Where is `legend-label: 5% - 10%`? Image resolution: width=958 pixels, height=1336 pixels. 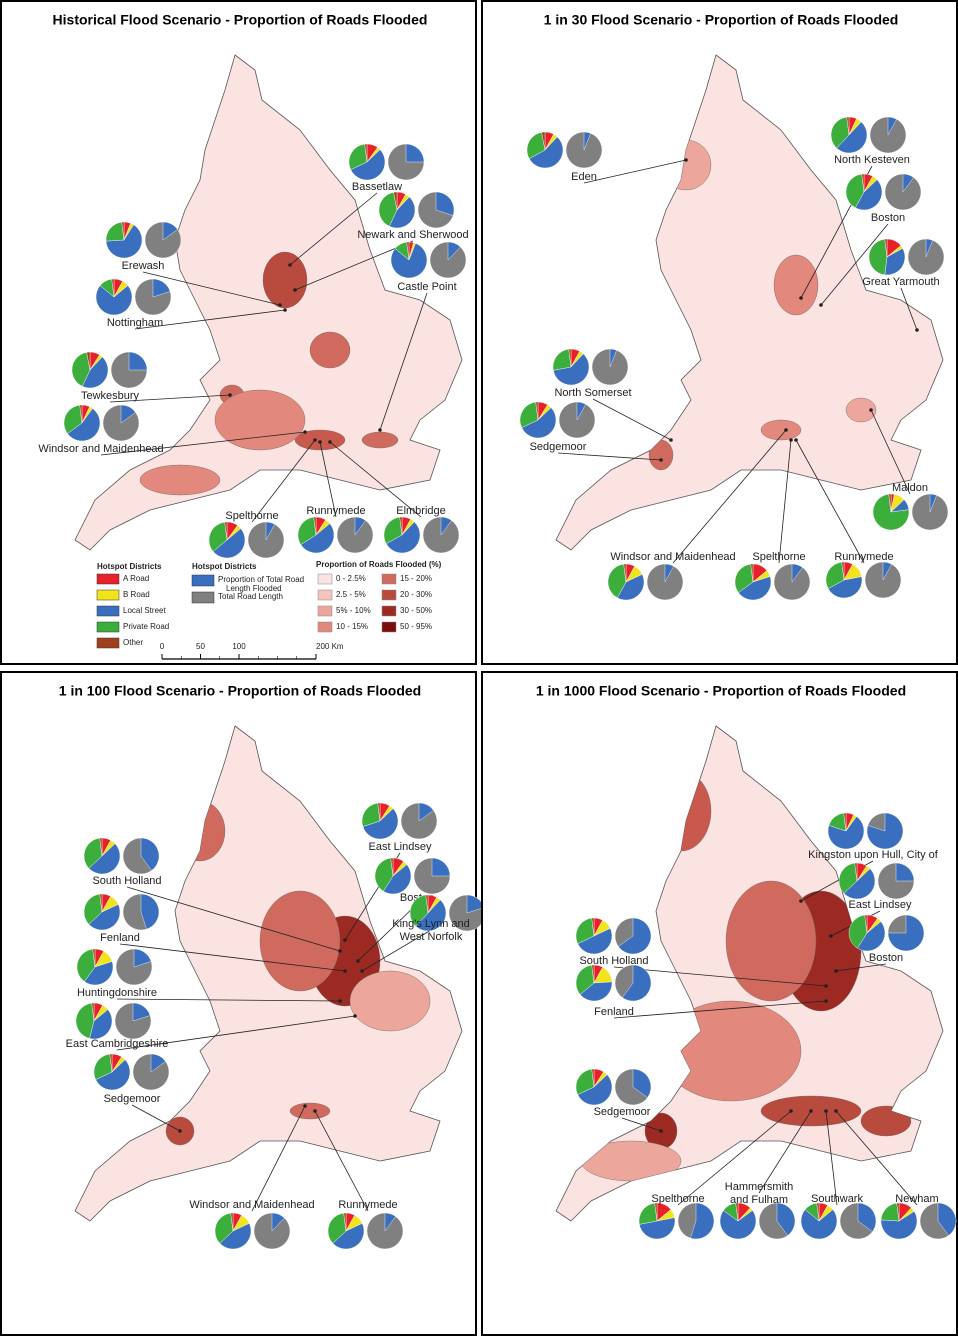 legend-label: 5% - 10% is located at coordinates (353, 610).